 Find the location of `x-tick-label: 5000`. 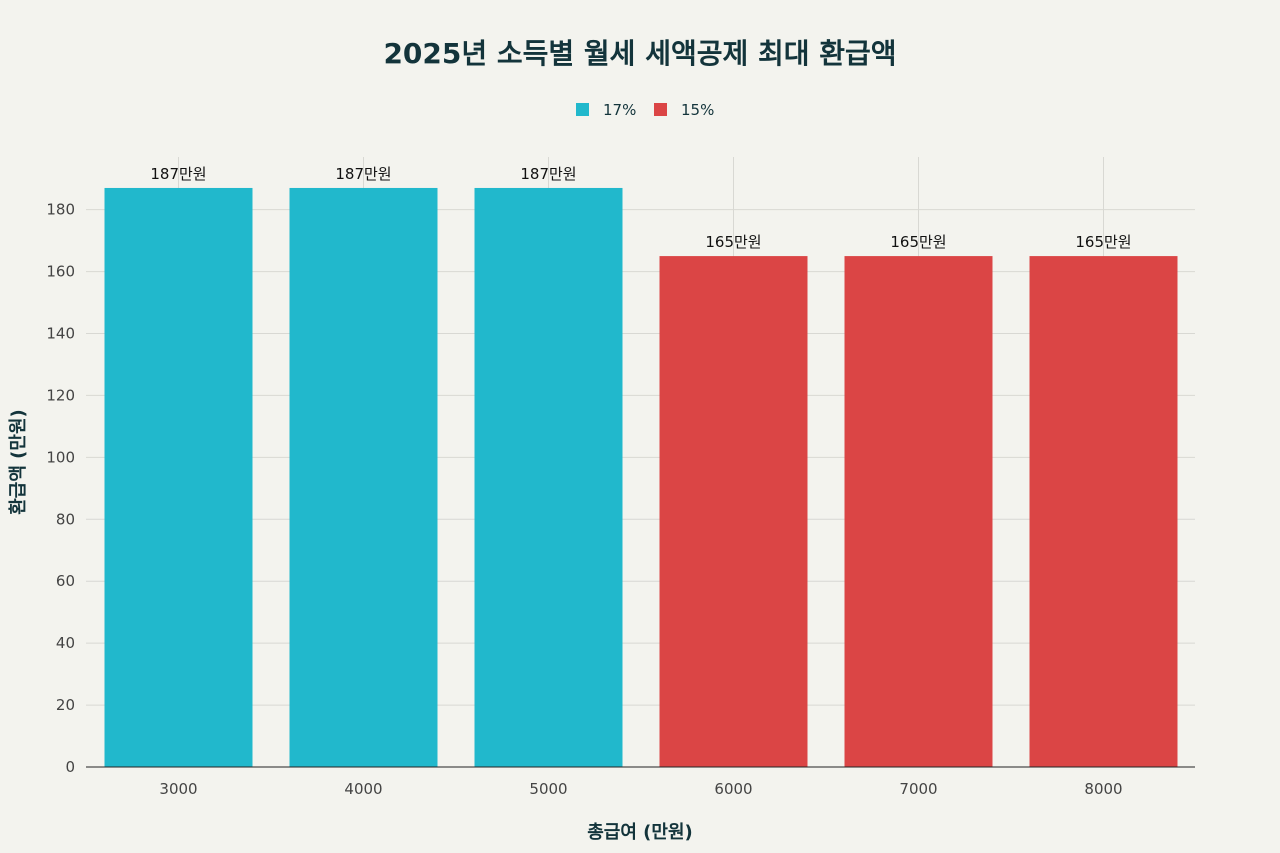

x-tick-label: 5000 is located at coordinates (548, 789).